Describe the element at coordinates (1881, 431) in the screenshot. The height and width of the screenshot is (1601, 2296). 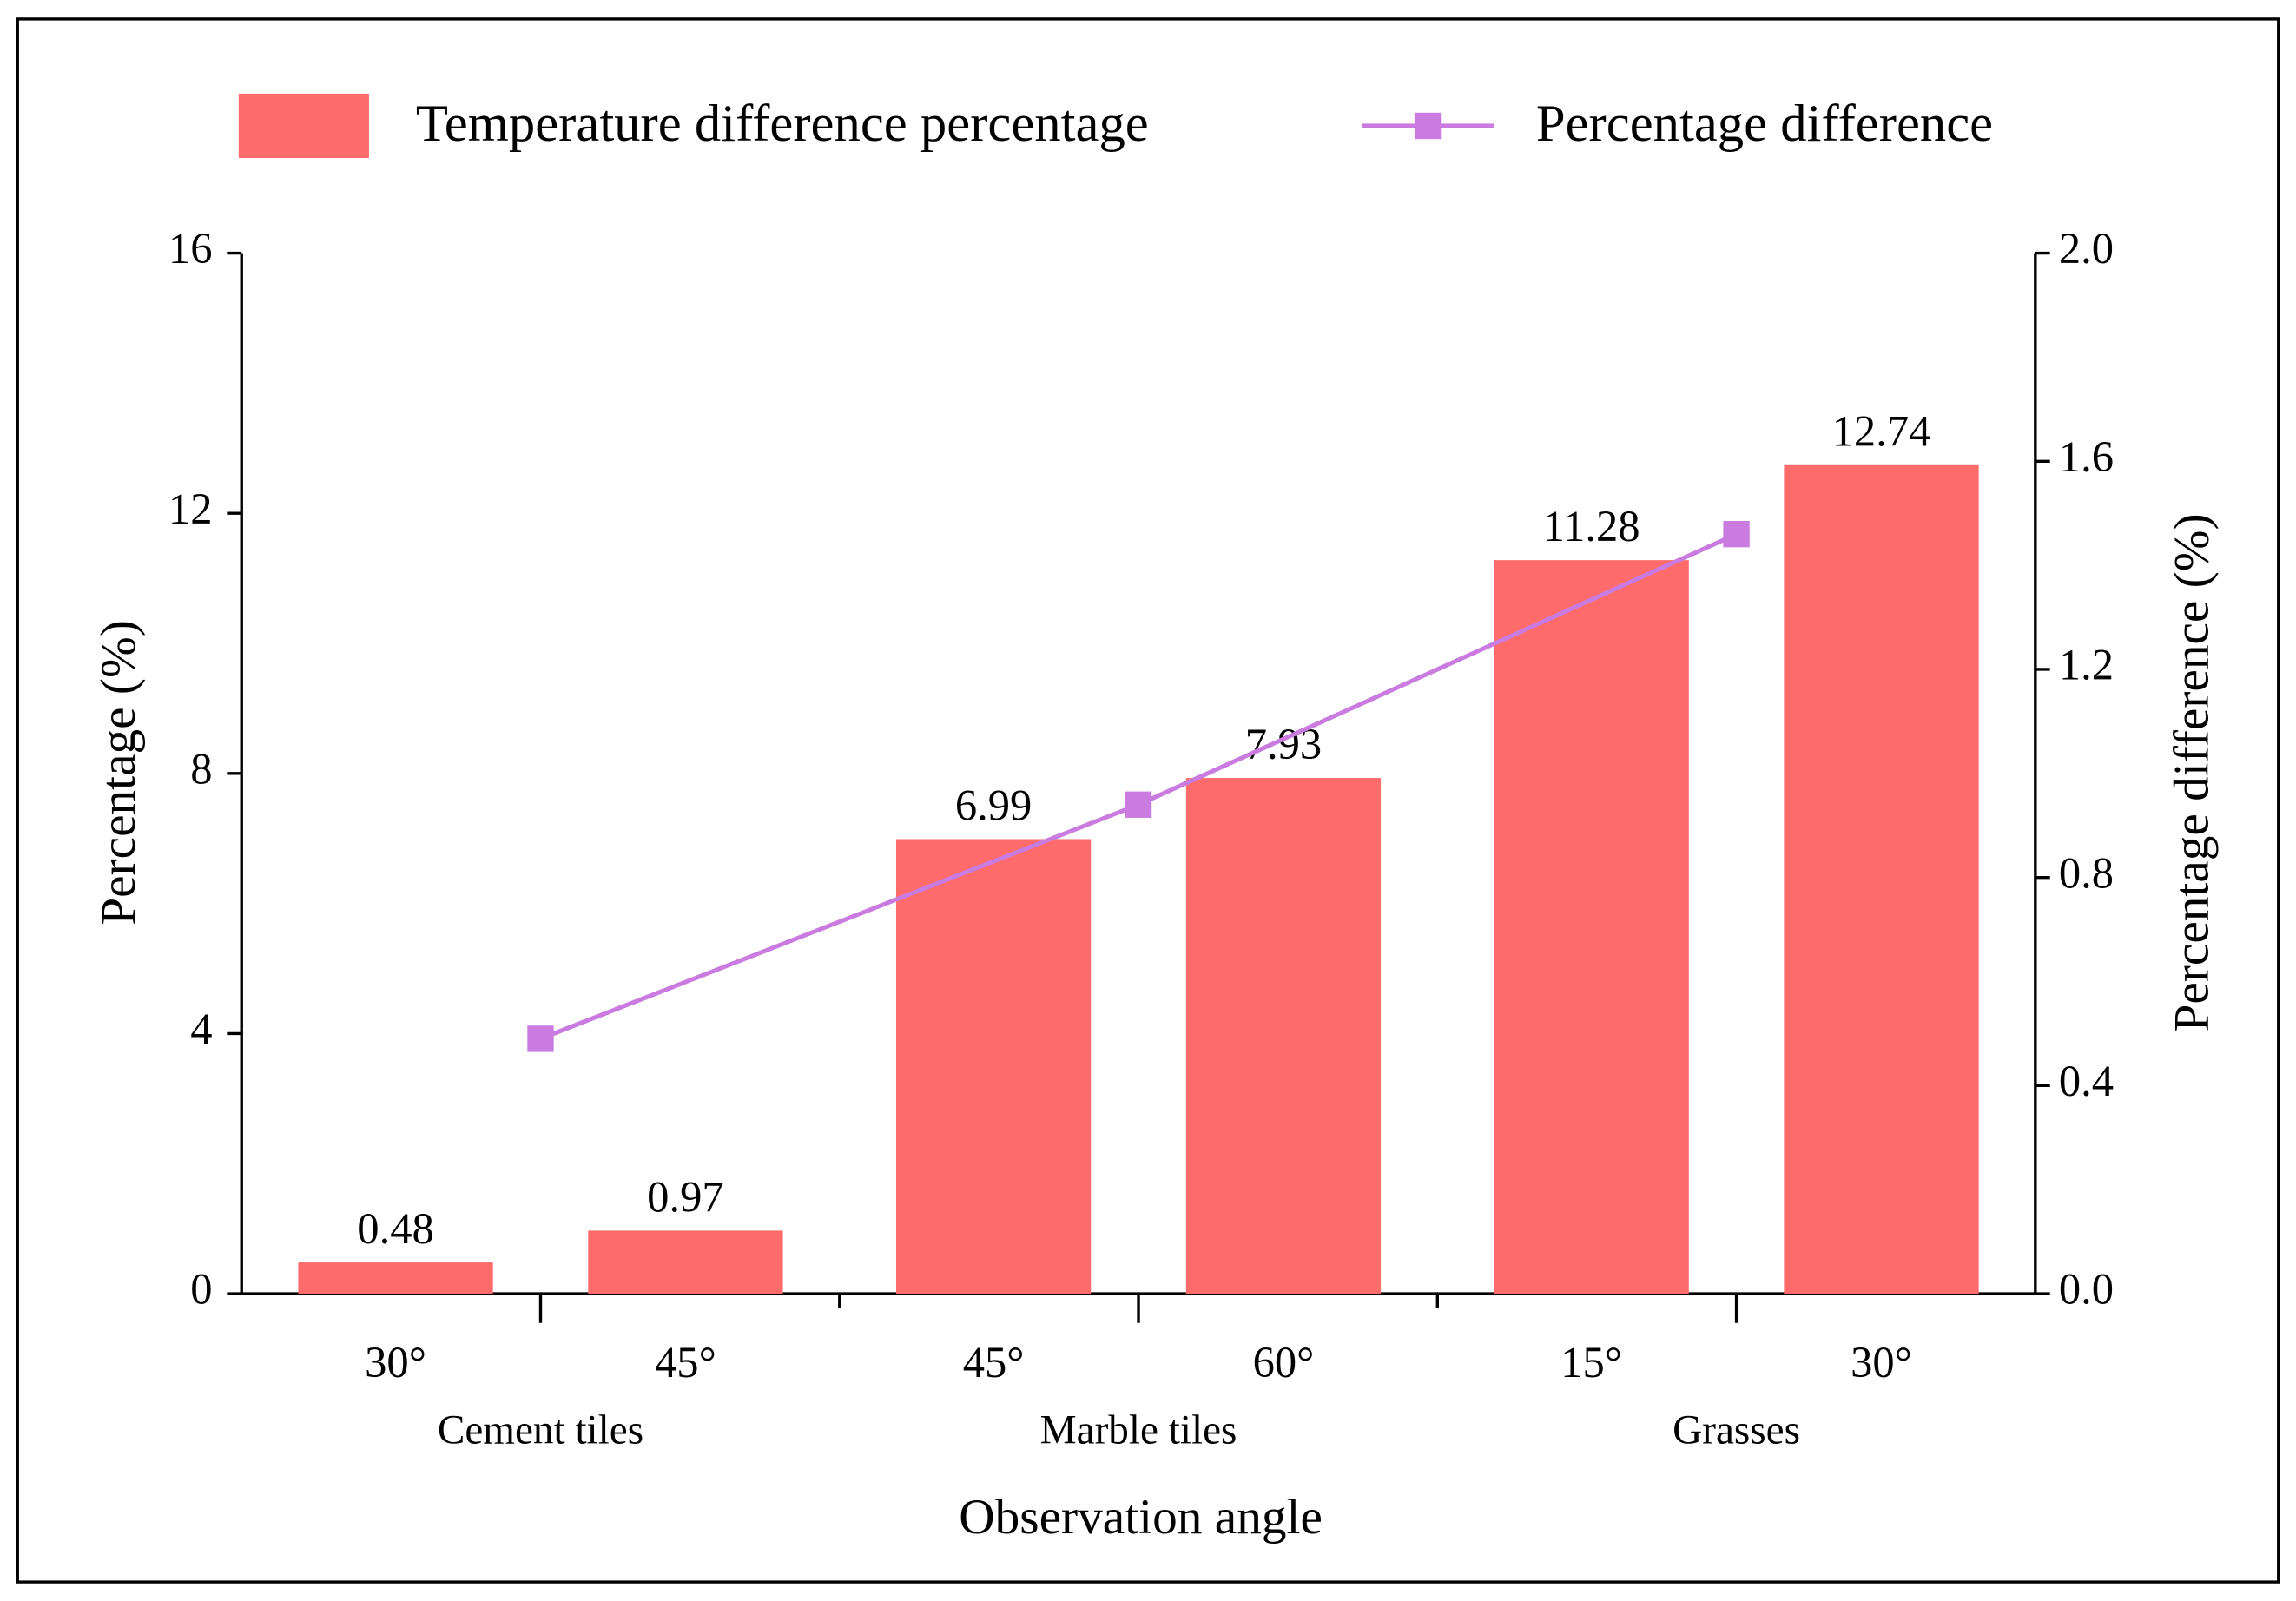
I see `bar-value-label: 12.74` at that location.